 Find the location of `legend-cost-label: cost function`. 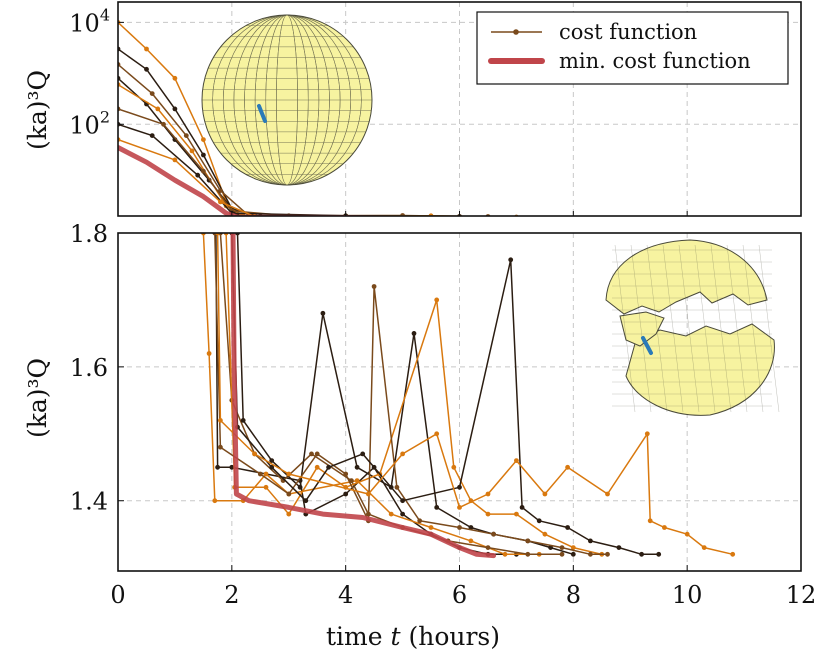

legend-cost-label: cost function is located at coordinates (628, 32).